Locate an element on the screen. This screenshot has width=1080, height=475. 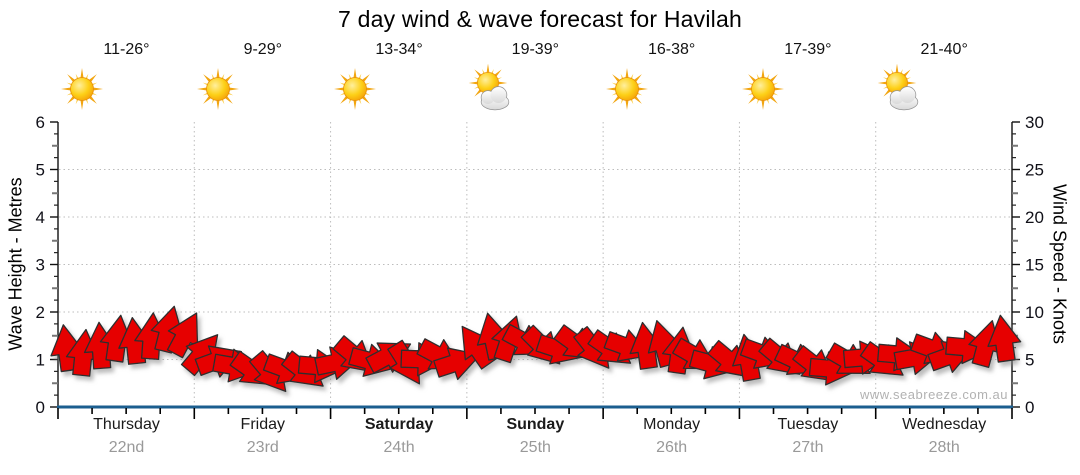
day-date: 23rd is located at coordinates (262, 447).